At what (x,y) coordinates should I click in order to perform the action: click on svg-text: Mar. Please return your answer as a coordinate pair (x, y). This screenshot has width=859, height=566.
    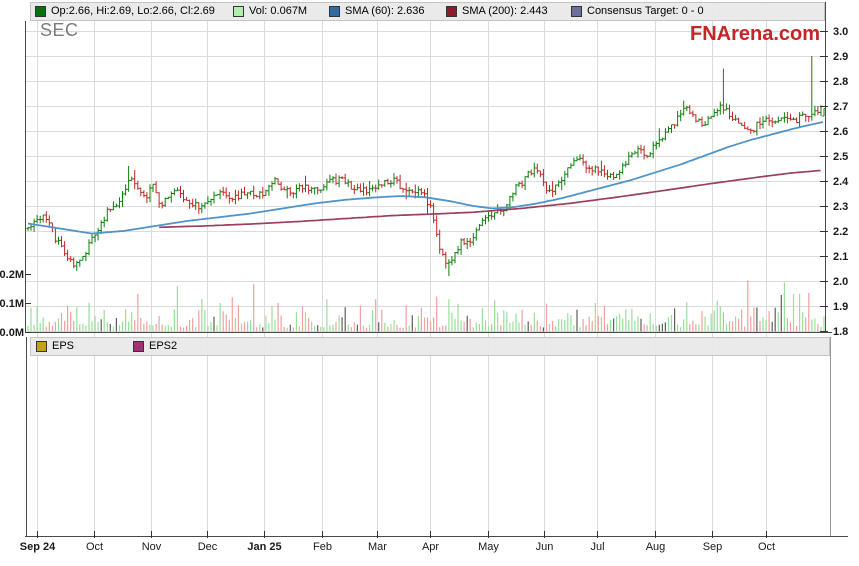
    Looking at the image, I should click on (377, 547).